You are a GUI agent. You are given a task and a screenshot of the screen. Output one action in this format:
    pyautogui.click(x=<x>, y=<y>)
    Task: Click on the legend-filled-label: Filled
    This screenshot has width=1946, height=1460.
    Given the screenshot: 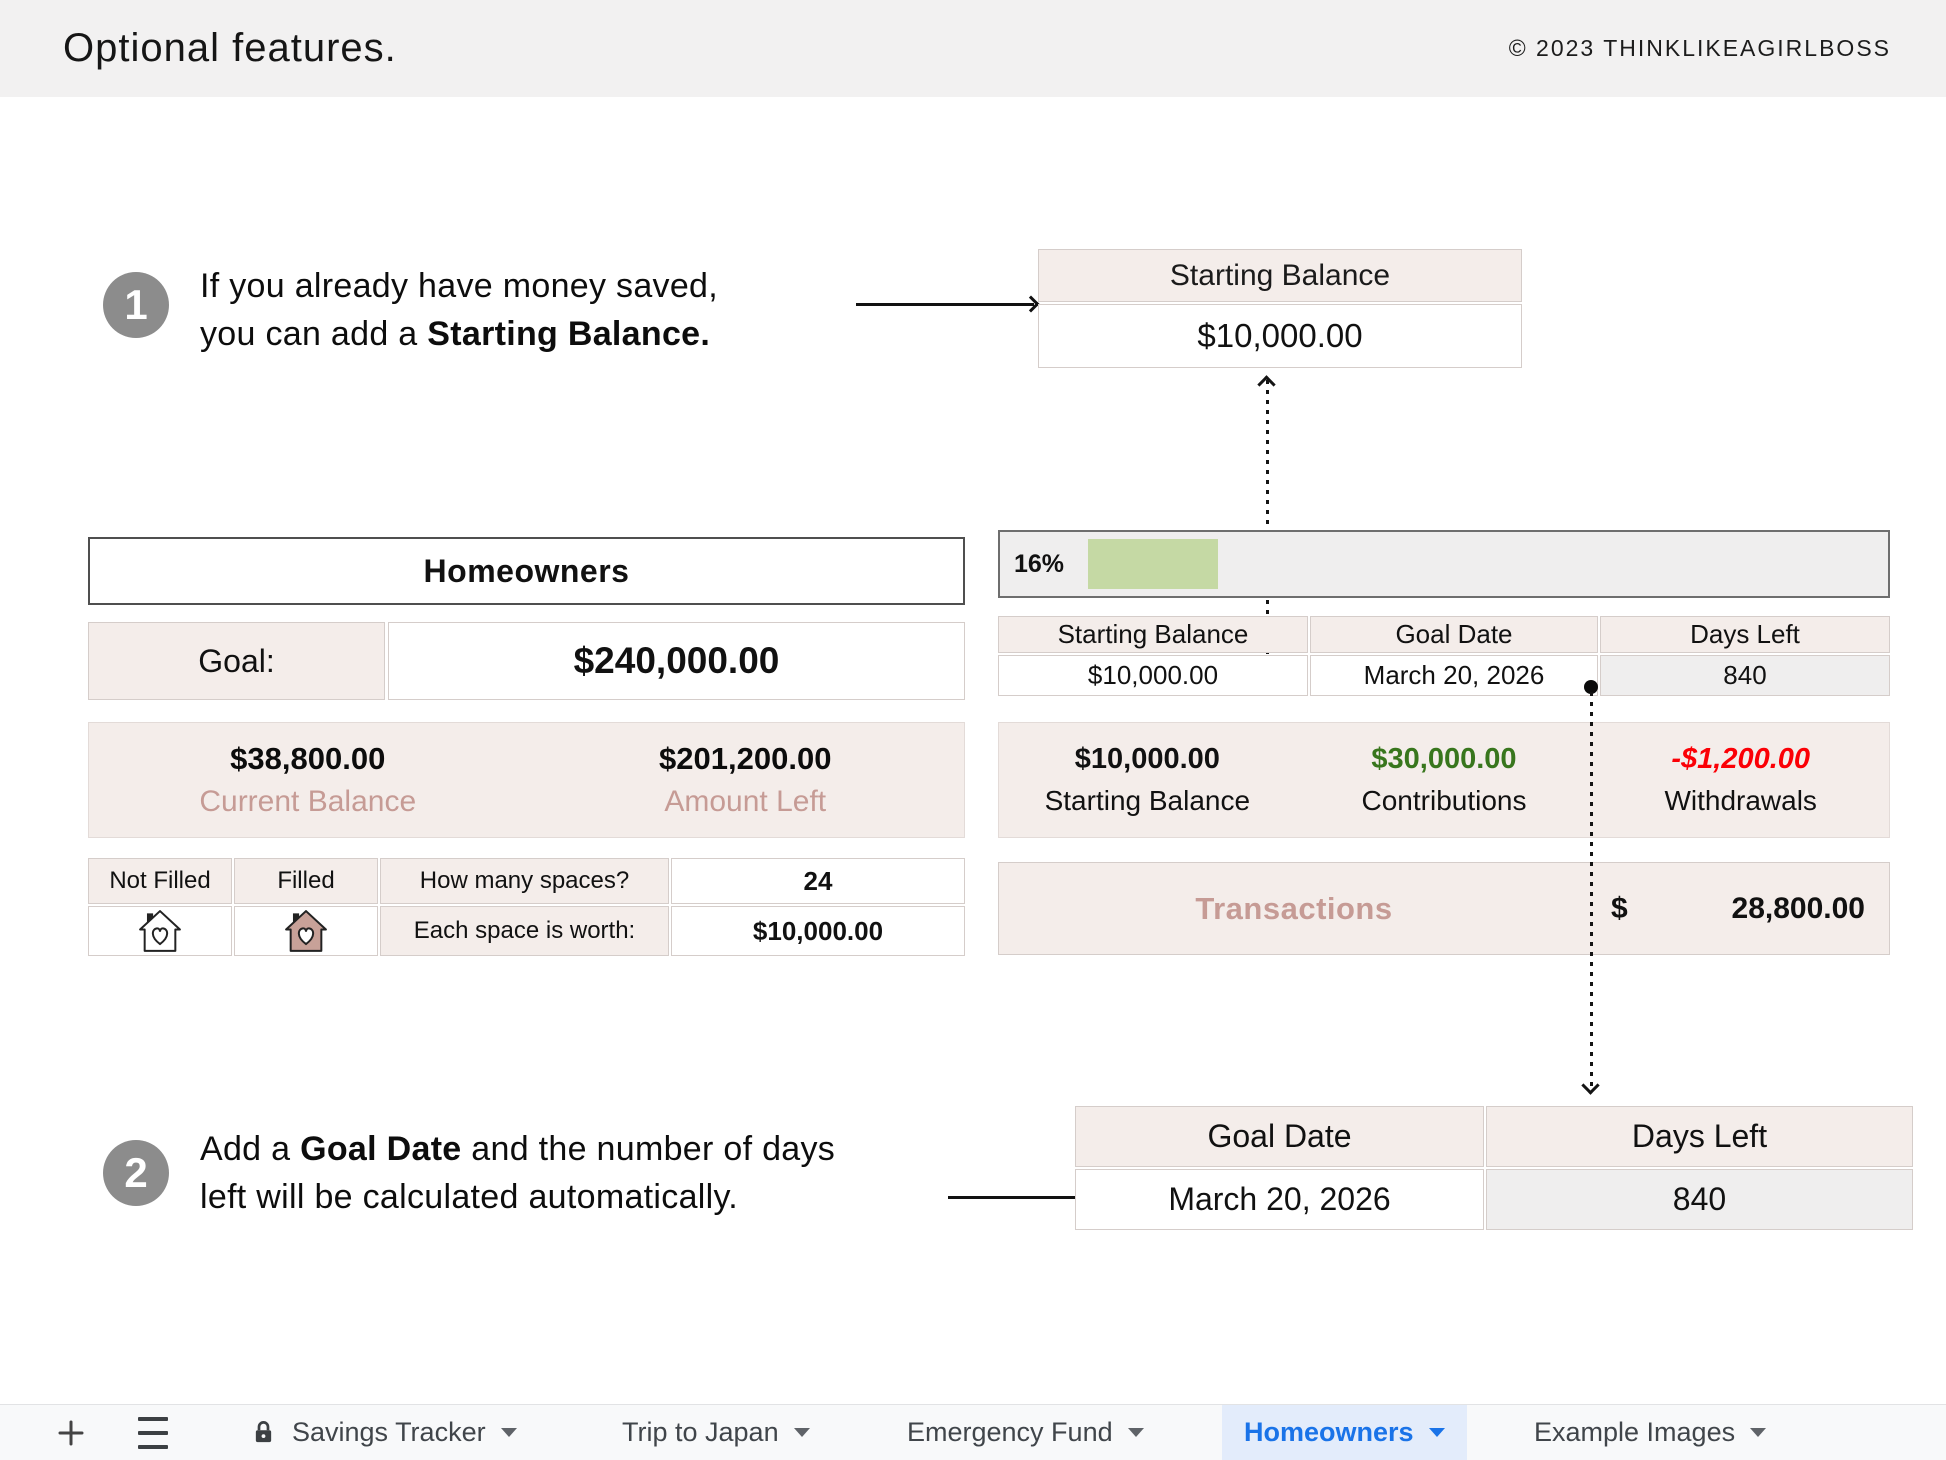 What is the action you would take?
    pyautogui.click(x=306, y=881)
    